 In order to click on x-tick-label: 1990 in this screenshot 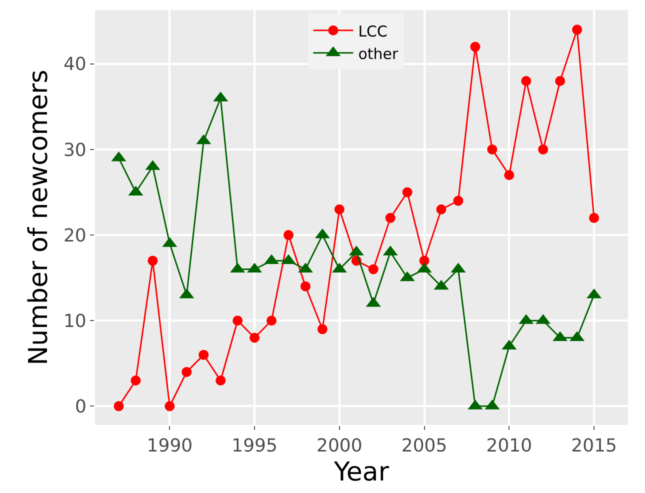, I will do `click(169, 446)`.